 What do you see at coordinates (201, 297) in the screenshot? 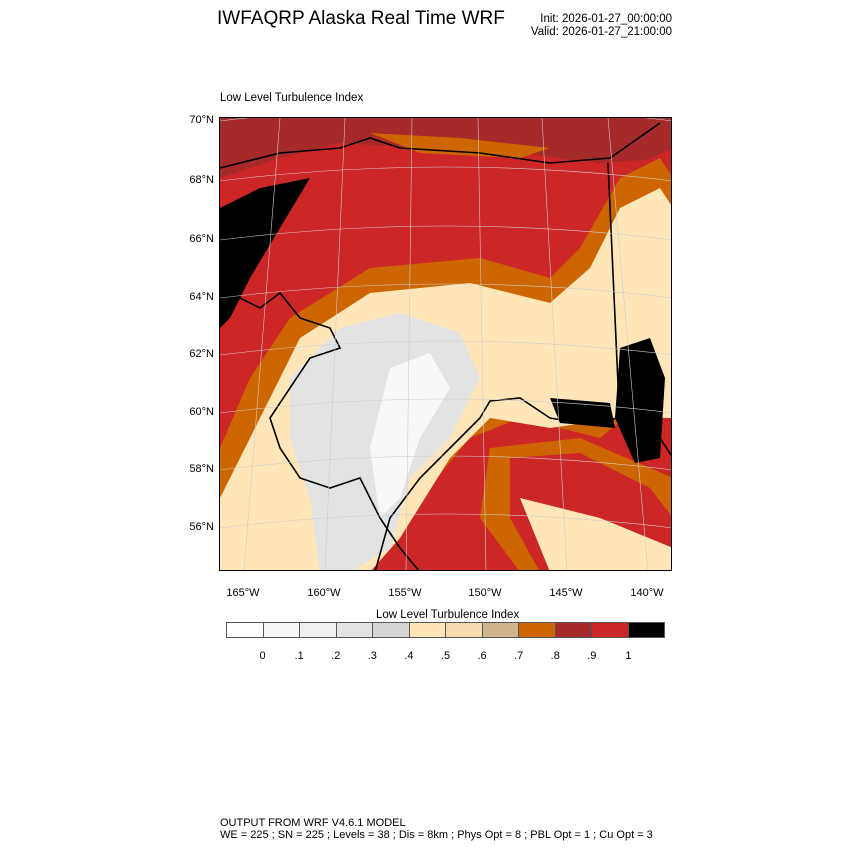
I see `lat-label: 64°N` at bounding box center [201, 297].